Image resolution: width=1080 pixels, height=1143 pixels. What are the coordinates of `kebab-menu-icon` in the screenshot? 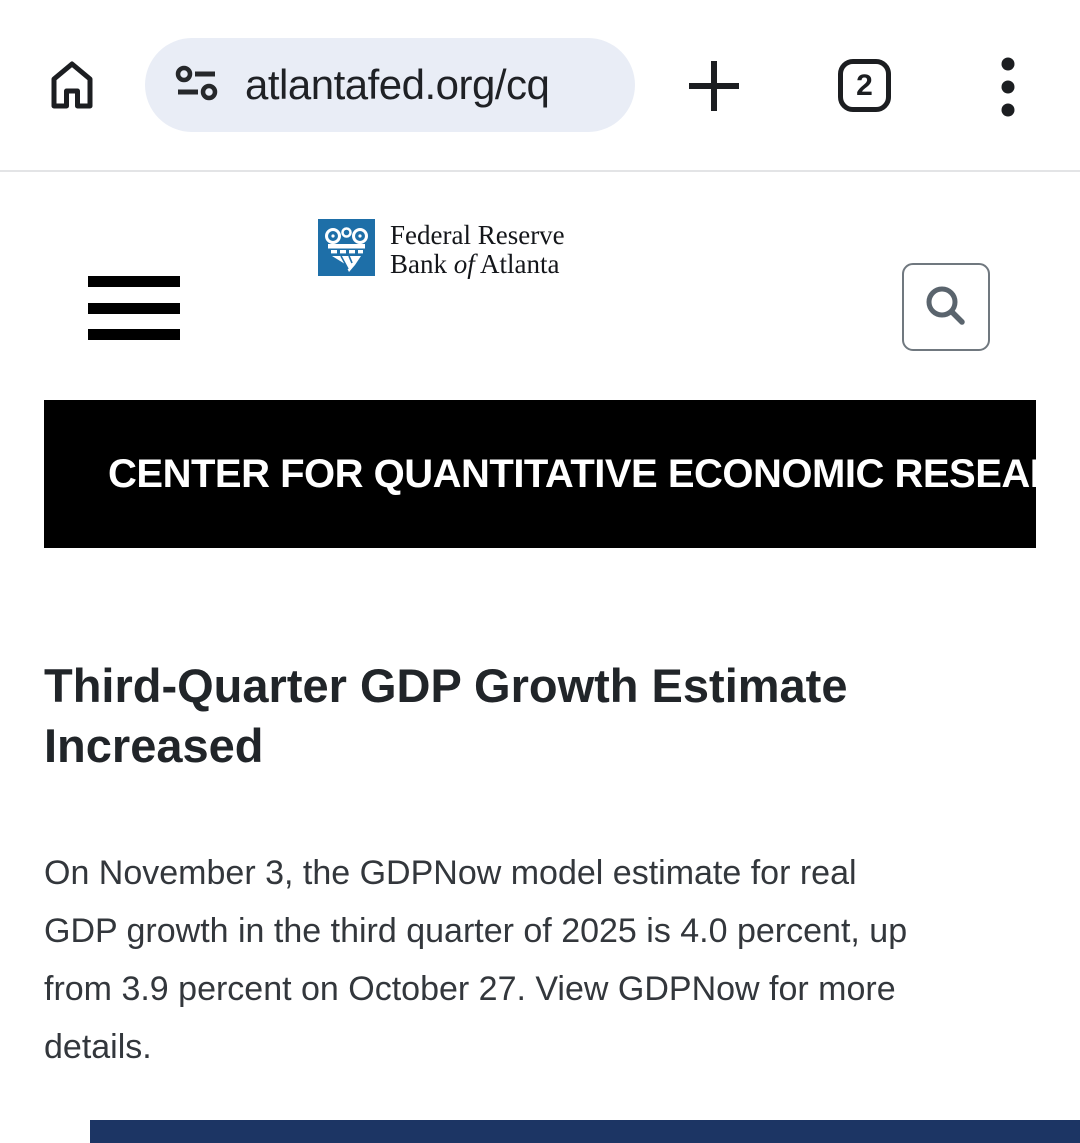 It's located at (1008, 88).